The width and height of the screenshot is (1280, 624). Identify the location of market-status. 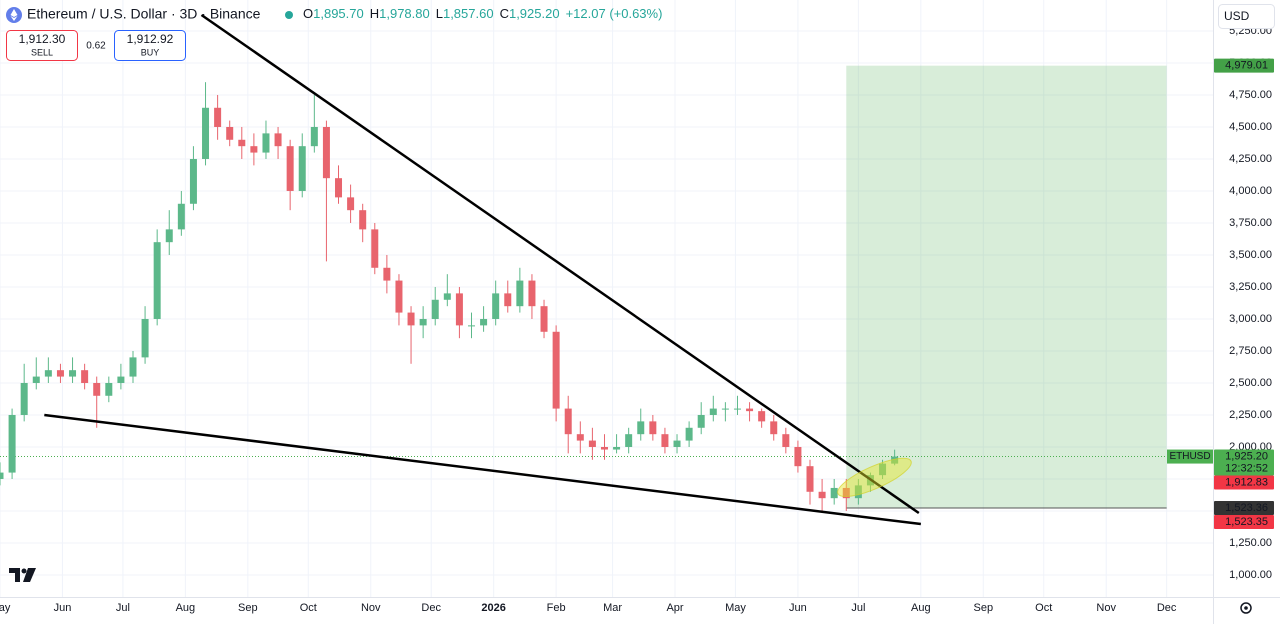
(289, 15).